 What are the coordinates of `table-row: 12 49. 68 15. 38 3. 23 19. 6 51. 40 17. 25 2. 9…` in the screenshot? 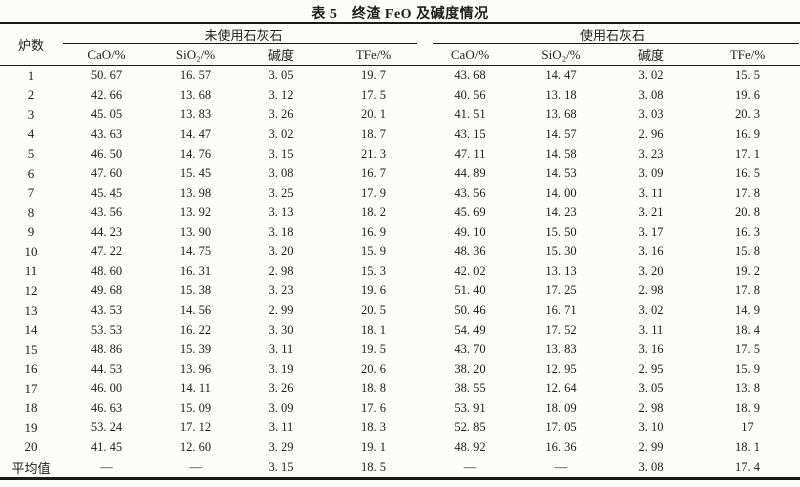 It's located at (400, 291).